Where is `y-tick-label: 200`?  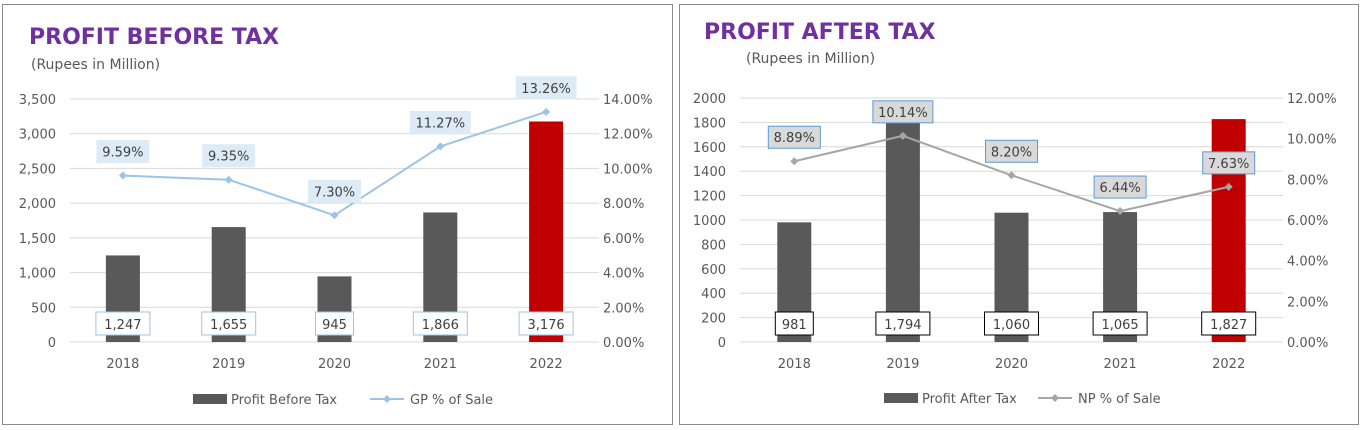 y-tick-label: 200 is located at coordinates (713, 319).